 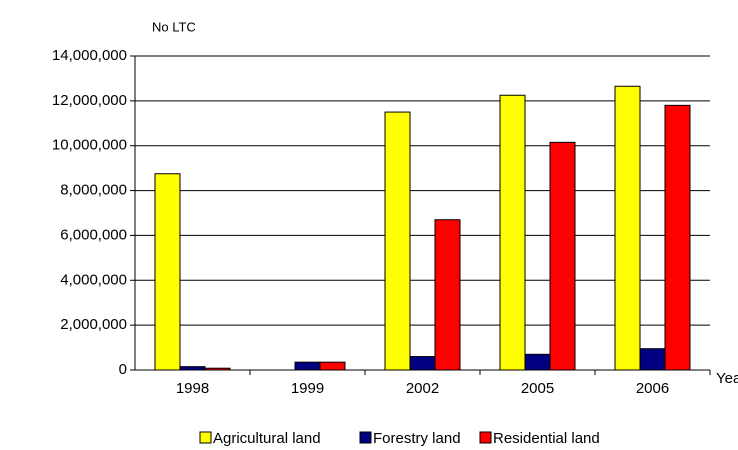 What do you see at coordinates (727, 378) in the screenshot?
I see `x-axis-label: Year` at bounding box center [727, 378].